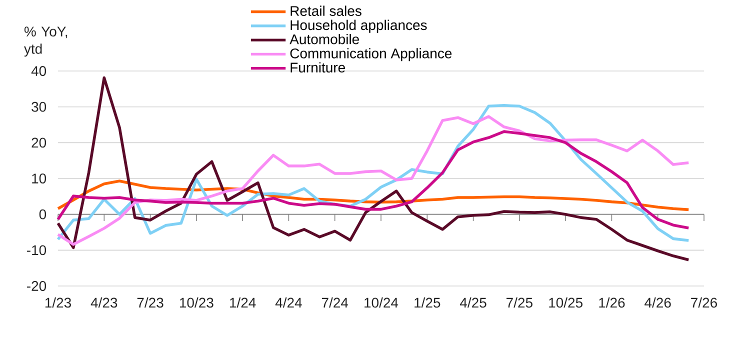 The height and width of the screenshot is (347, 744). I want to click on x-tick-label: 4/24, so click(288, 302).